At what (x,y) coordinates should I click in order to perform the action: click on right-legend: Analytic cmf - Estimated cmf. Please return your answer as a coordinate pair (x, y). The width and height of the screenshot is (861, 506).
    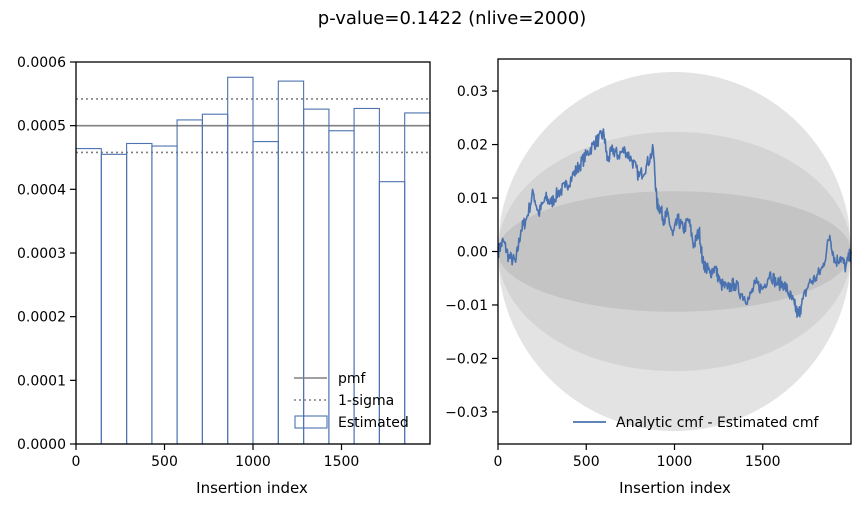
    Looking at the image, I should click on (696, 423).